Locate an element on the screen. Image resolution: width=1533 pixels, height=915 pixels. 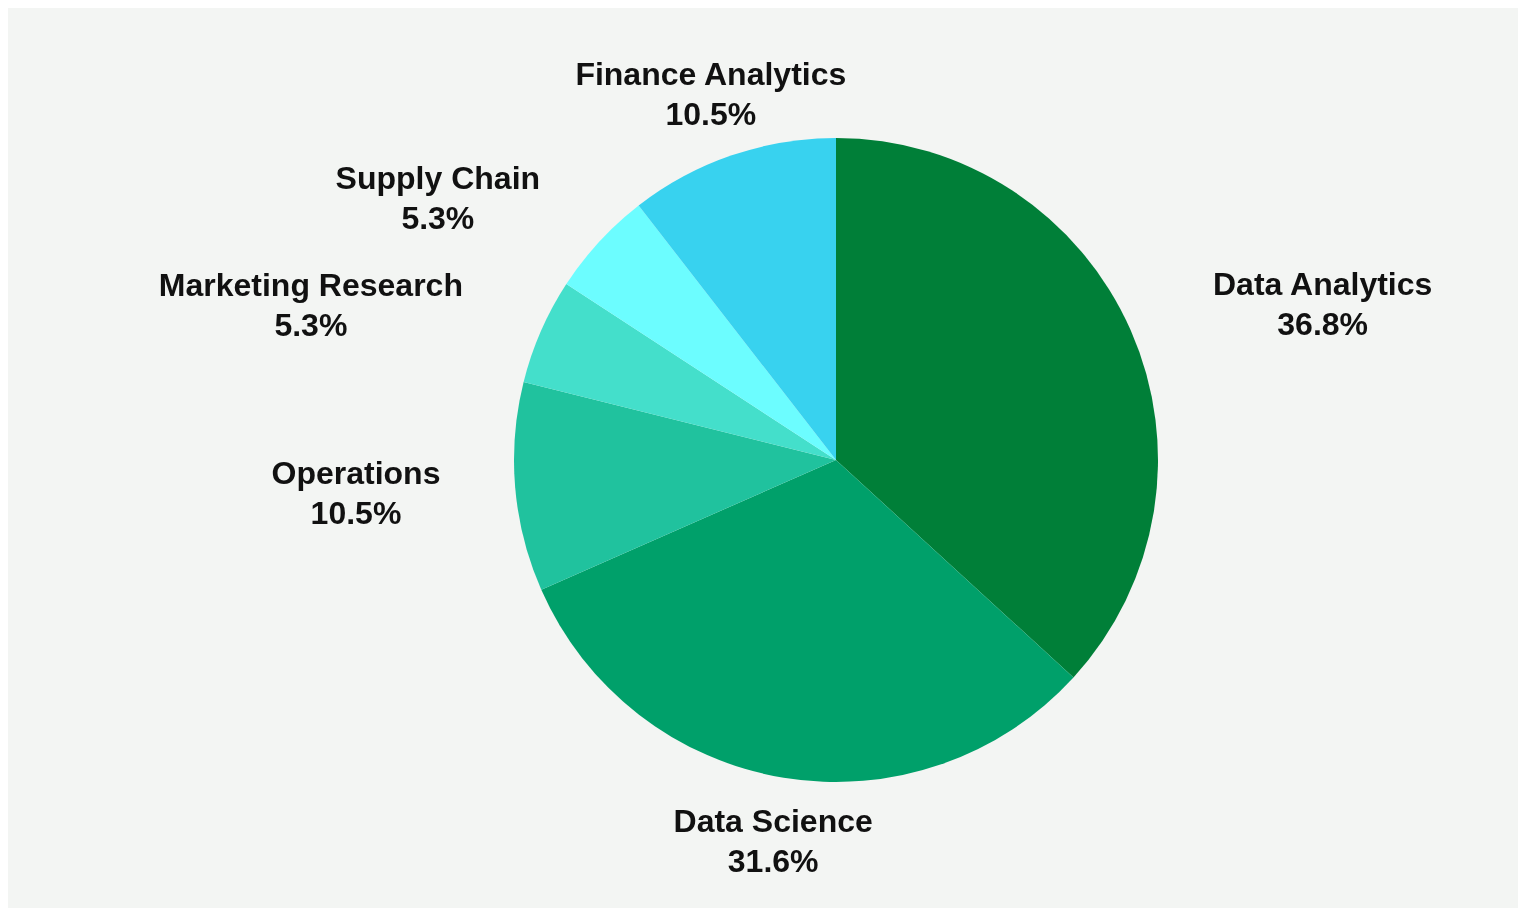
slice-label: Data Analytics is located at coordinates (1322, 284).